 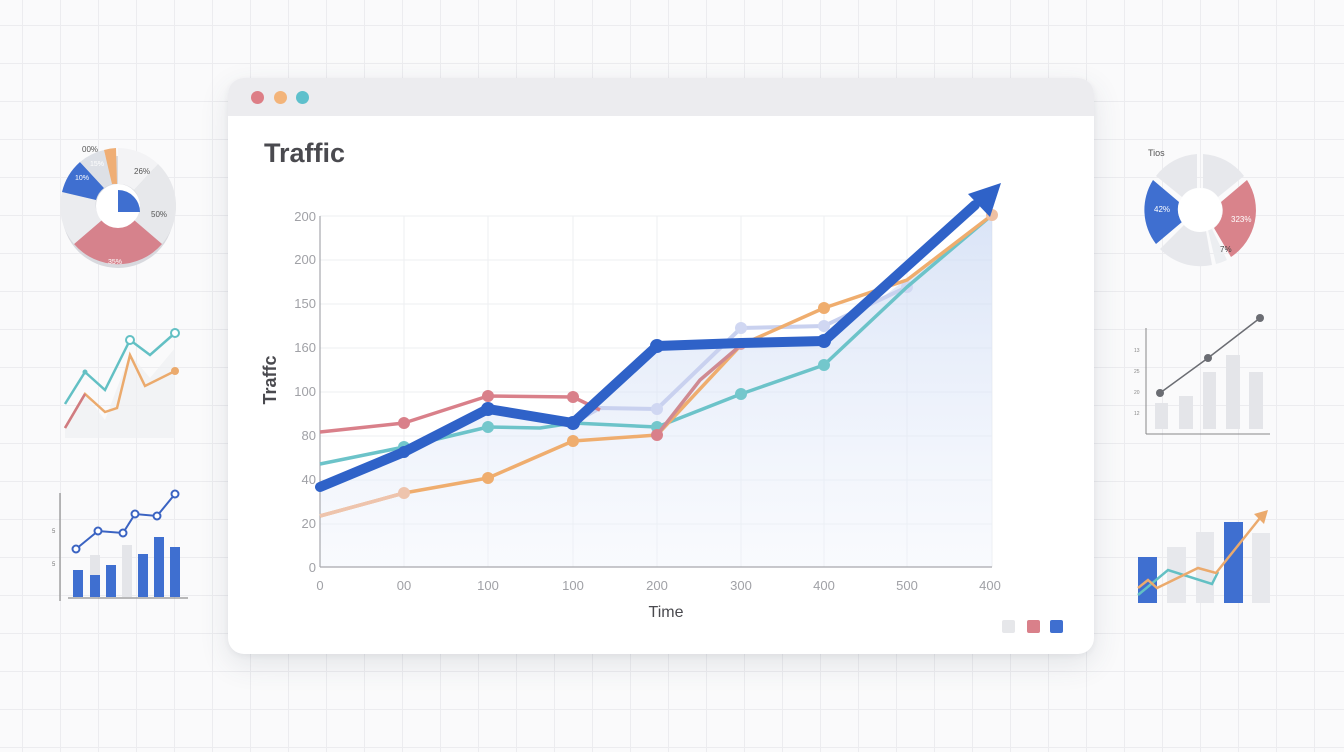 I want to click on series-lavender, so click(x=740, y=355).